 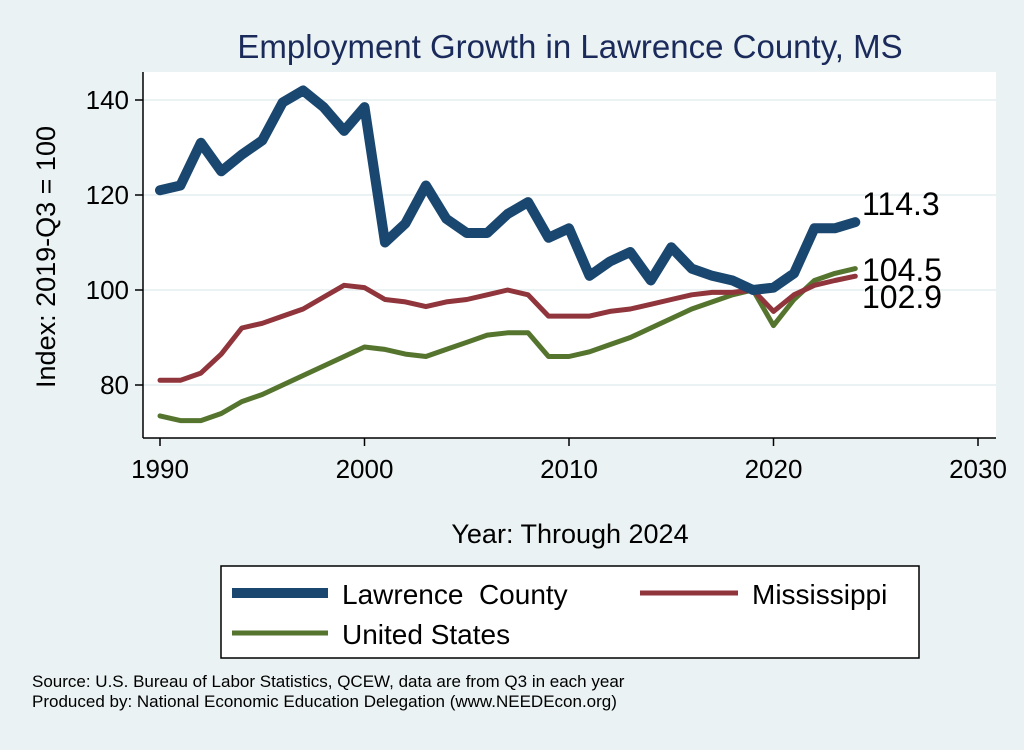 I want to click on x-tick-label-2020: 2020, so click(x=774, y=469).